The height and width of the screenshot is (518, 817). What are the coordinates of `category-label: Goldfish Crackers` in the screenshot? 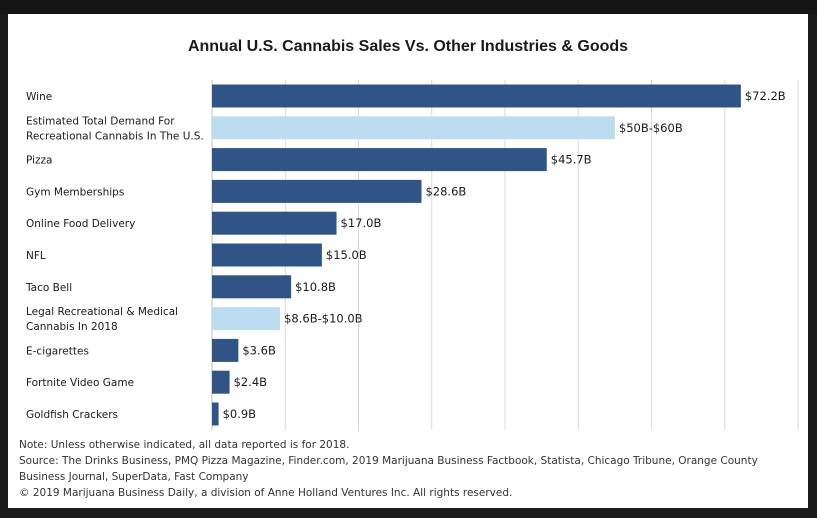 It's located at (72, 415).